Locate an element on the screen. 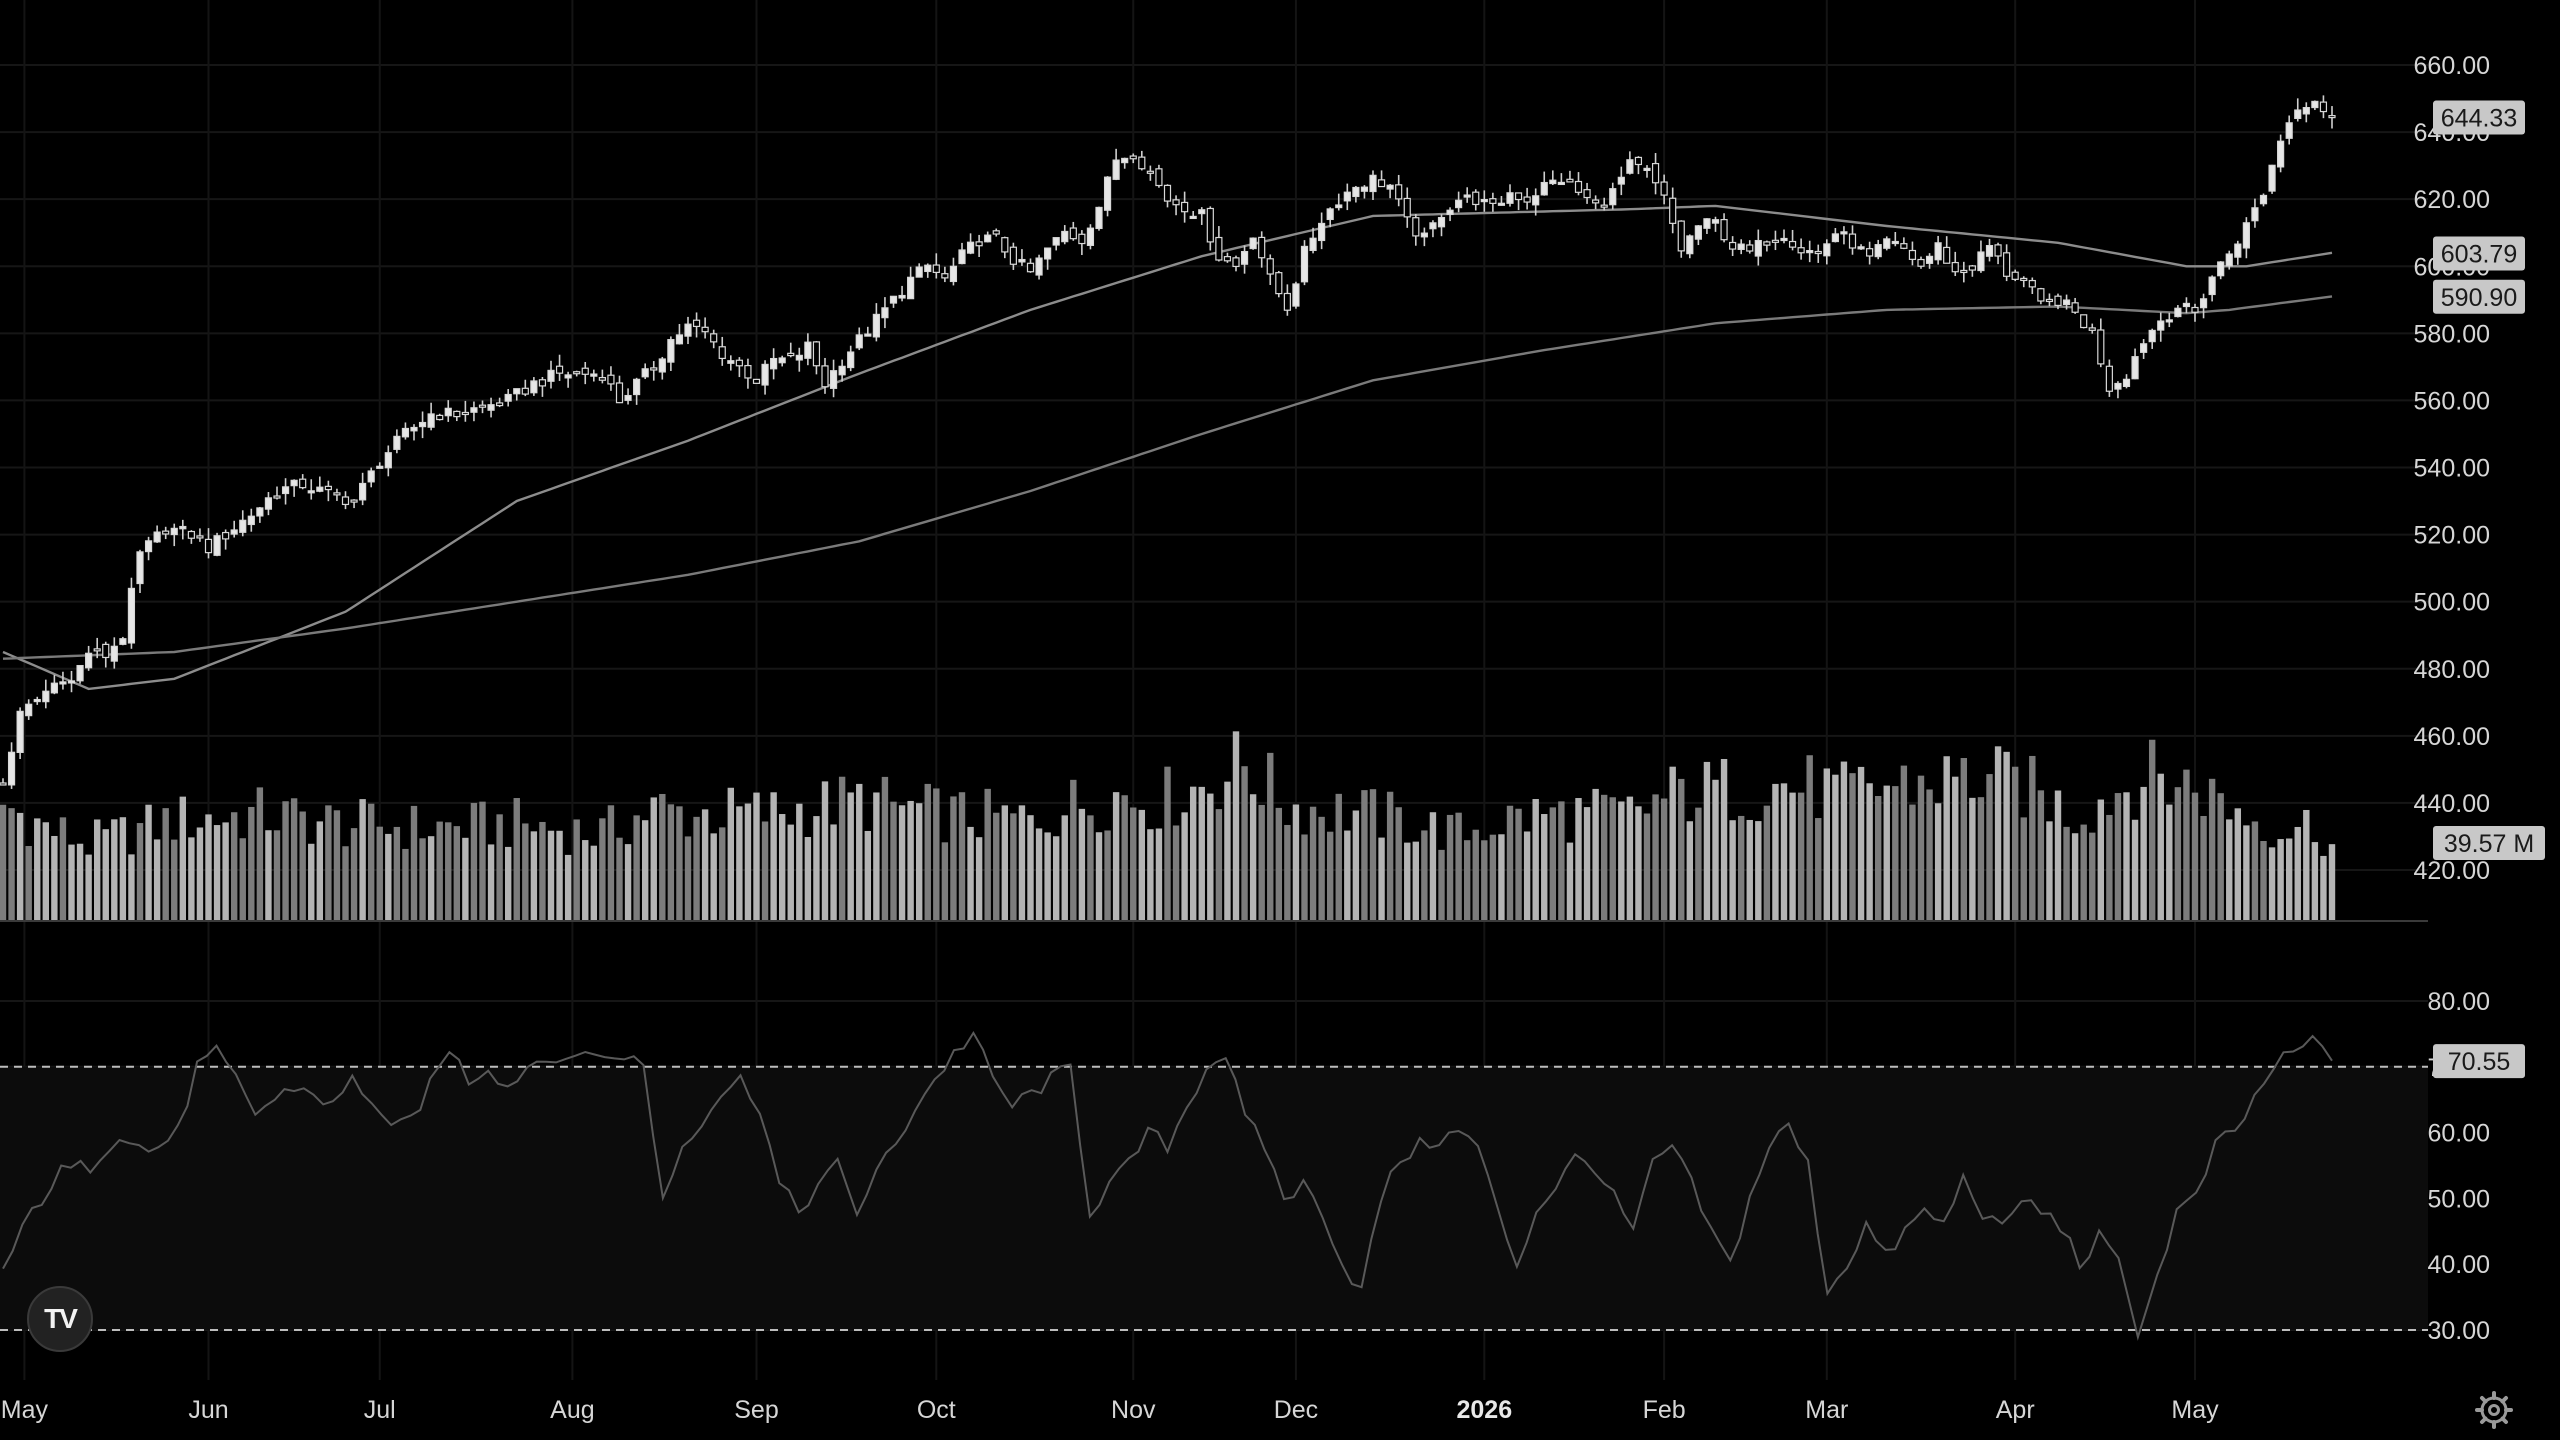 The width and height of the screenshot is (2560, 1440). last-price-tag-label: 644.33 is located at coordinates (2479, 119).